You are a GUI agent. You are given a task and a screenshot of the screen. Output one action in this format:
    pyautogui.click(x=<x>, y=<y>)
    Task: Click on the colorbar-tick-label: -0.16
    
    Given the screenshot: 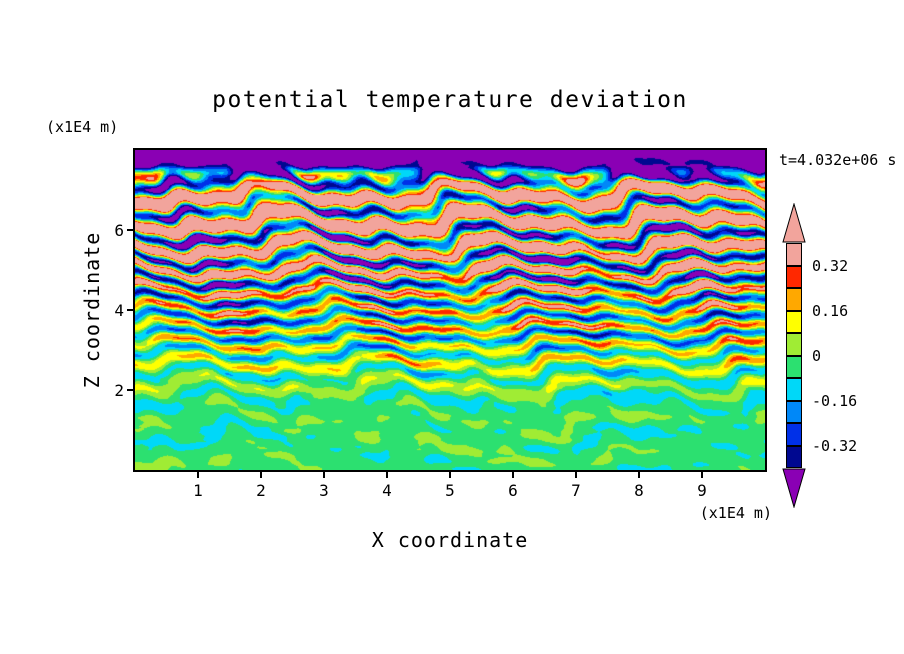 What is the action you would take?
    pyautogui.click(x=835, y=400)
    